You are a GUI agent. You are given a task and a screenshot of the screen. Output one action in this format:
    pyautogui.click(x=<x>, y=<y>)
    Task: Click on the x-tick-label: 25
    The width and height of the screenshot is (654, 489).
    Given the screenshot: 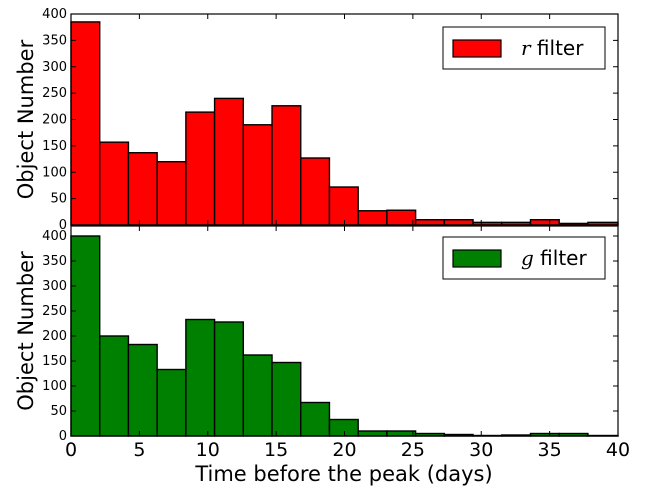 What is the action you would take?
    pyautogui.click(x=413, y=450)
    